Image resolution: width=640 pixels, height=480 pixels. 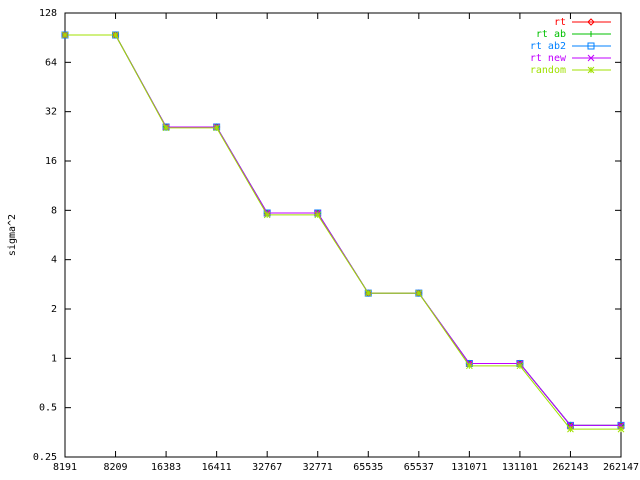 What do you see at coordinates (570, 467) in the screenshot?
I see `x-tick-label: 262143` at bounding box center [570, 467].